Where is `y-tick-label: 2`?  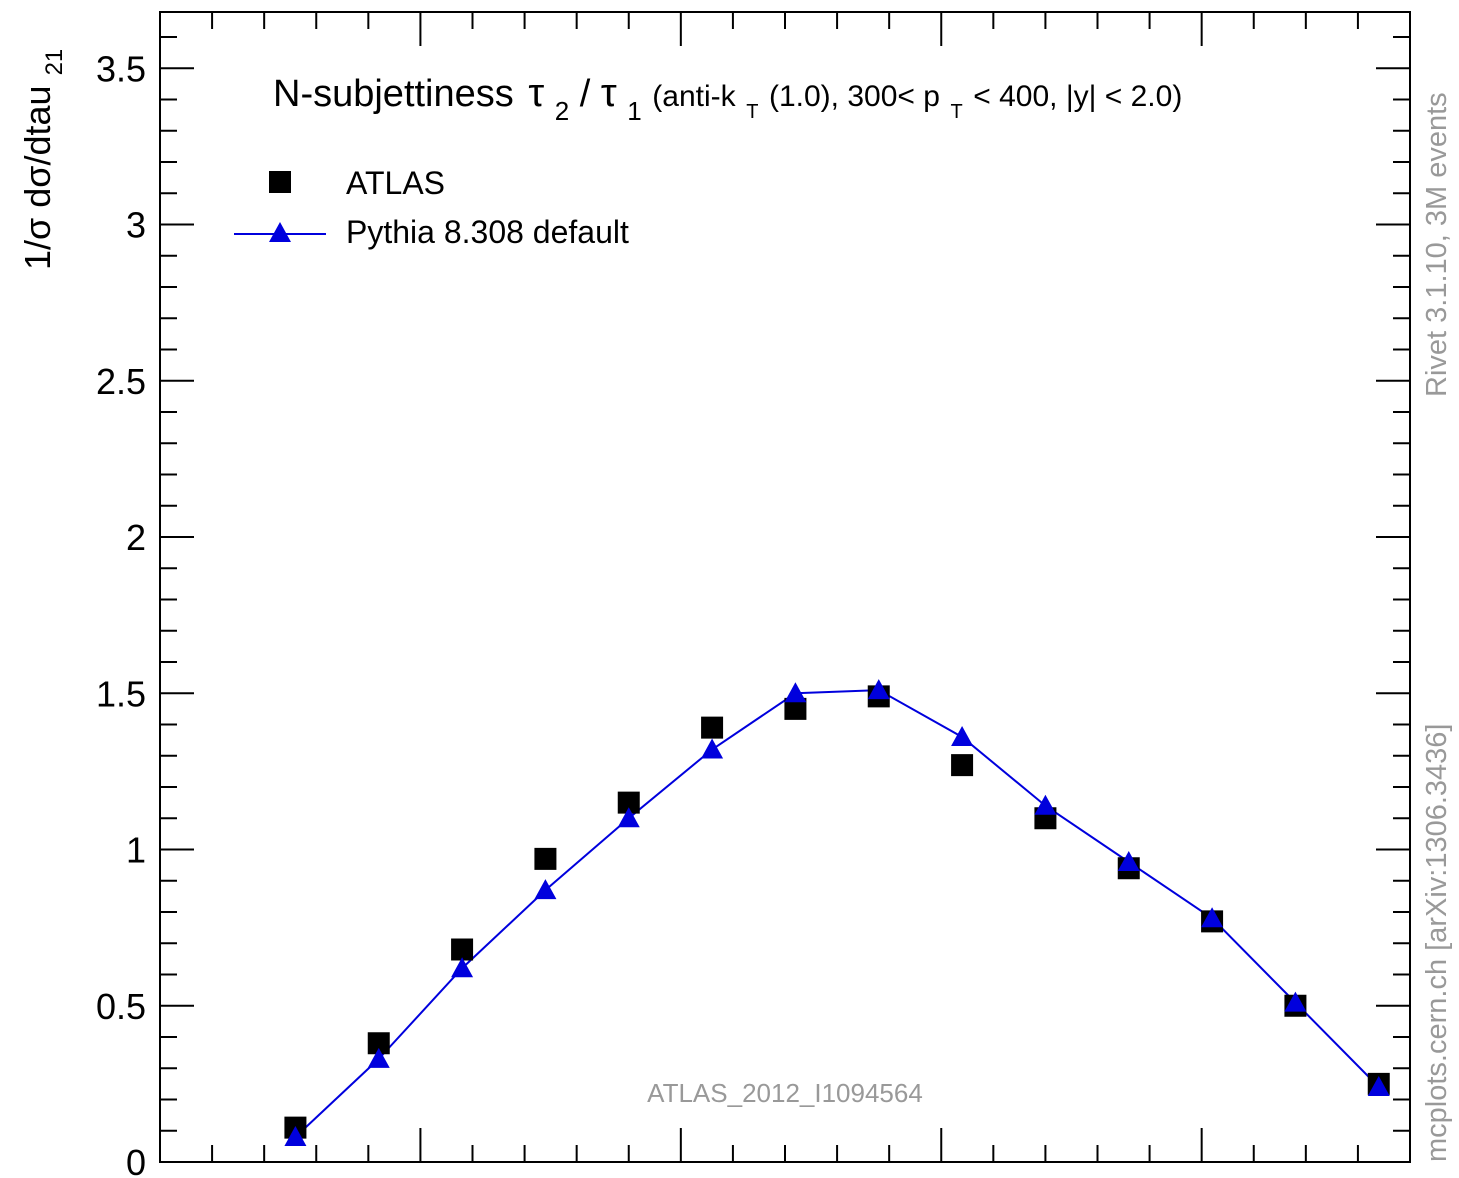
y-tick-label: 2 is located at coordinates (136, 537).